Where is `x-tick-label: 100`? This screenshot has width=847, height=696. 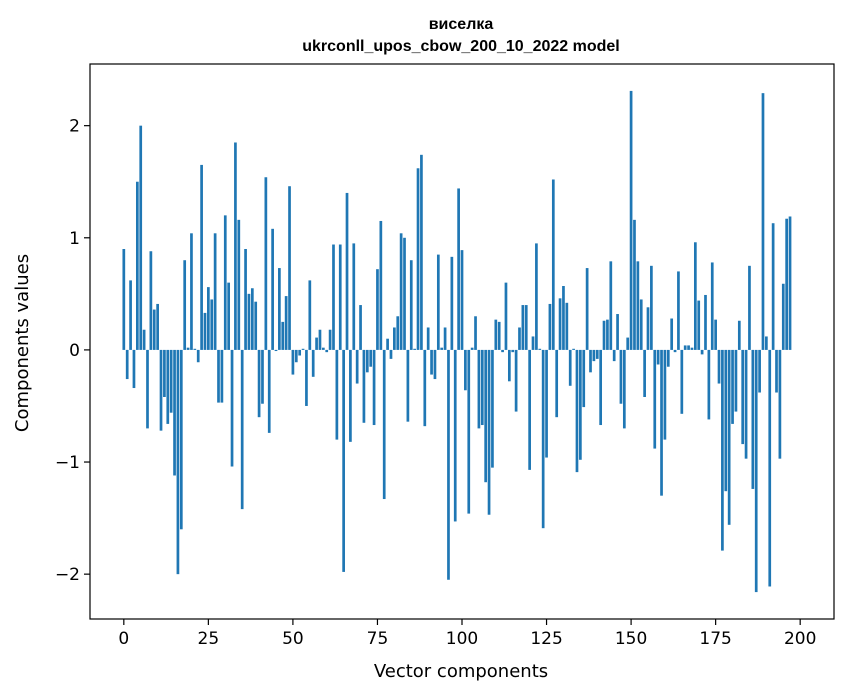 x-tick-label: 100 is located at coordinates (462, 639).